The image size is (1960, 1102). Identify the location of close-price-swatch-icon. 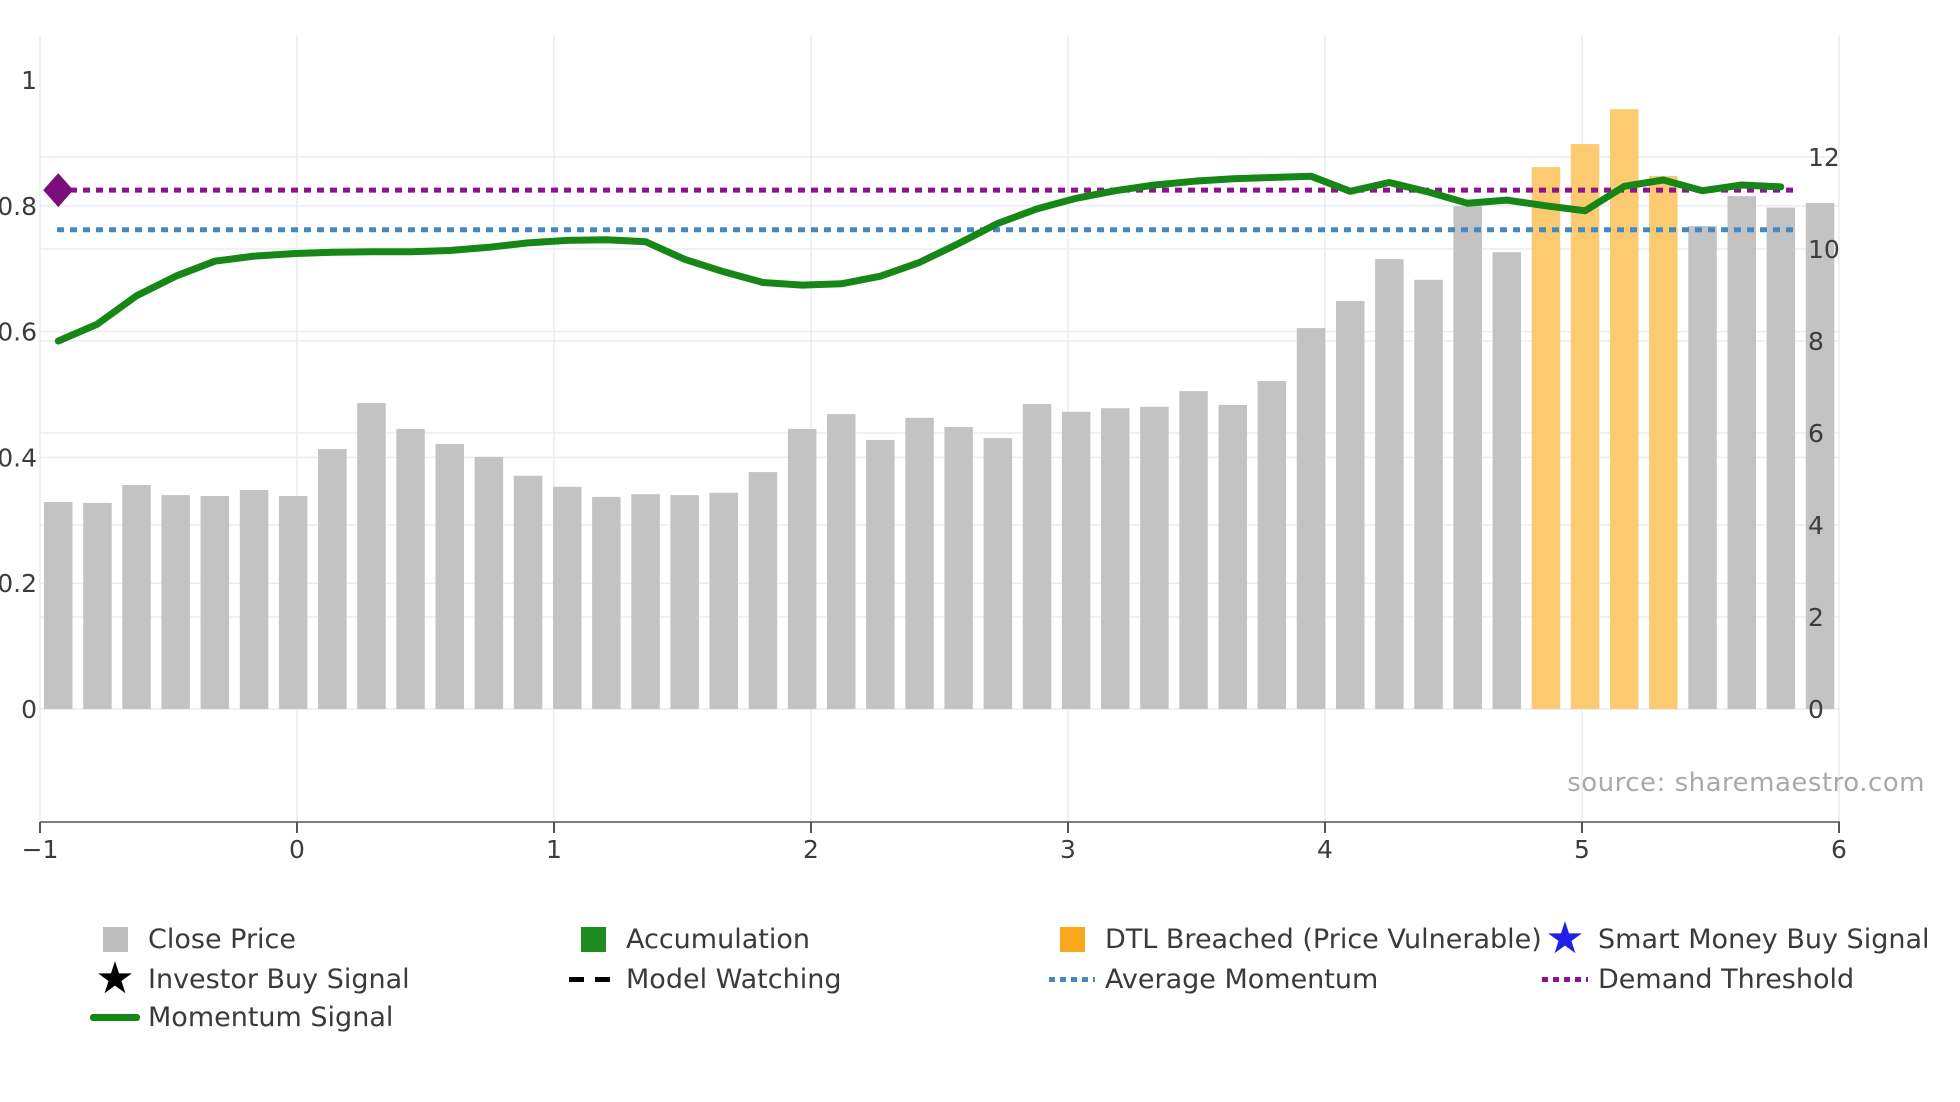
(115, 939).